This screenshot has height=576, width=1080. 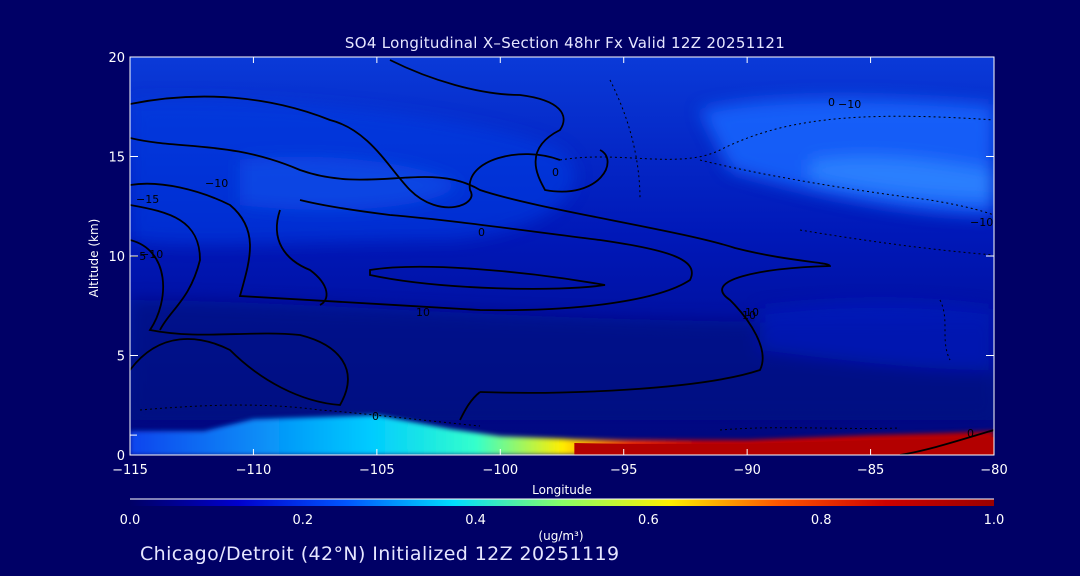 I want to click on colorbar-tick-label: 1.0, so click(x=994, y=520).